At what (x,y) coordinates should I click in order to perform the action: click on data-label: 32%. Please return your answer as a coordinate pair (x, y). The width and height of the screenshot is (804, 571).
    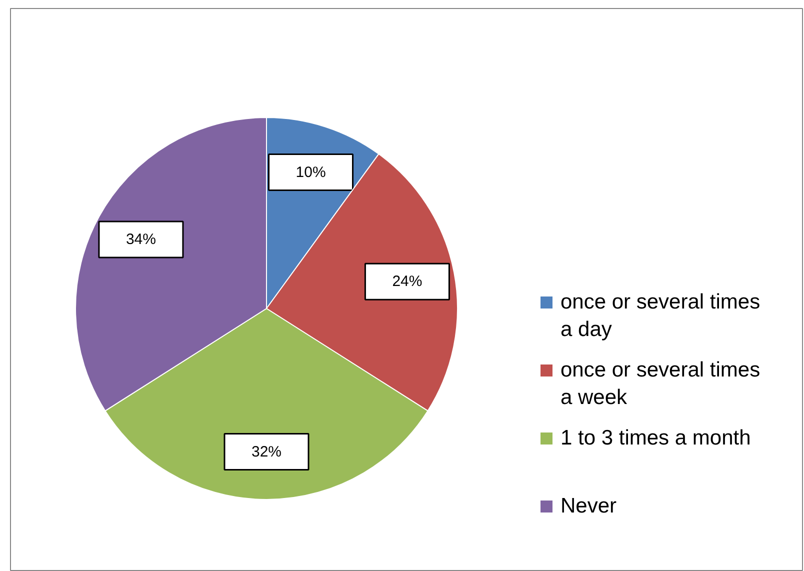
    Looking at the image, I should click on (266, 451).